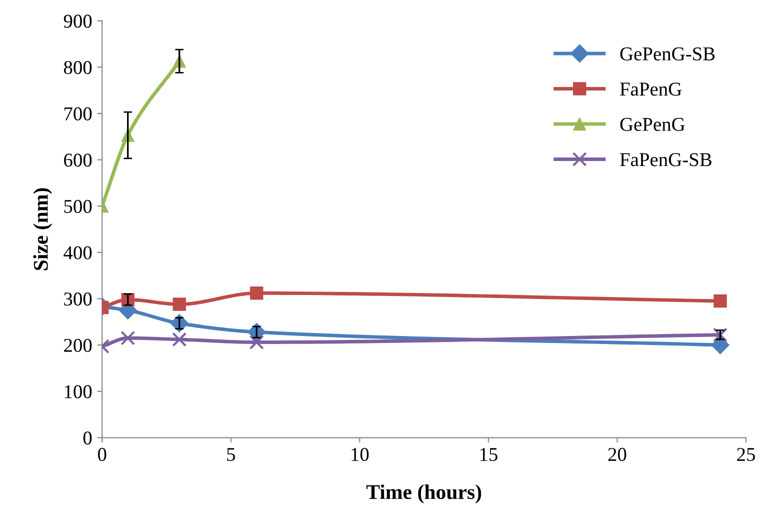  Describe the element at coordinates (78, 299) in the screenshot. I see `y-tick-label: 300` at that location.